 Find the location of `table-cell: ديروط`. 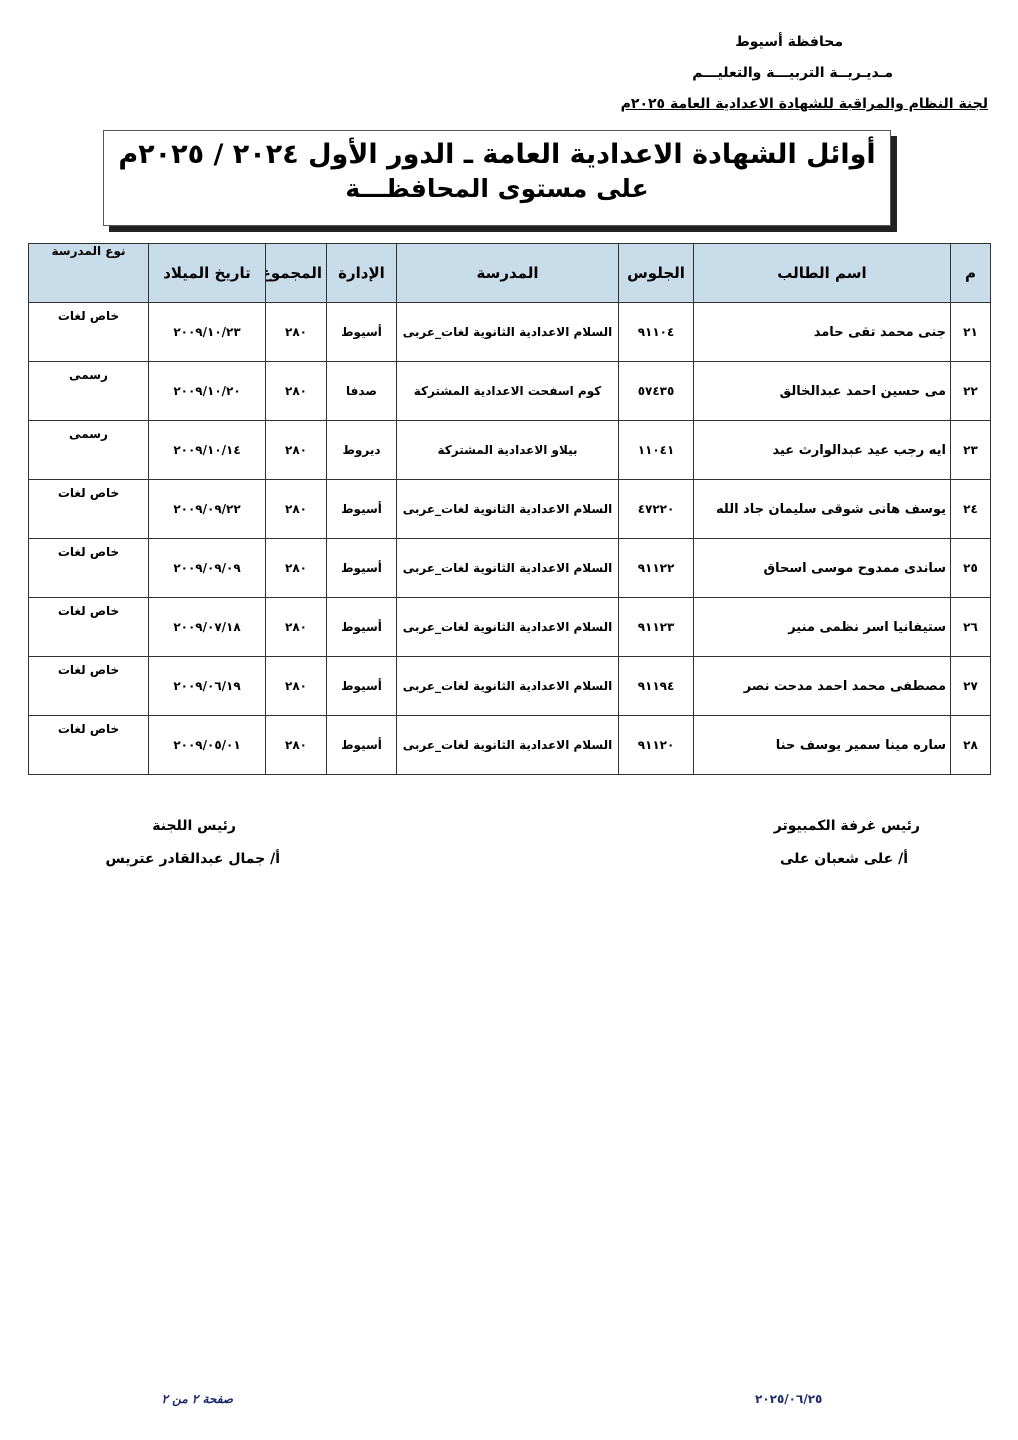

table-cell: ديروط is located at coordinates (361, 450).